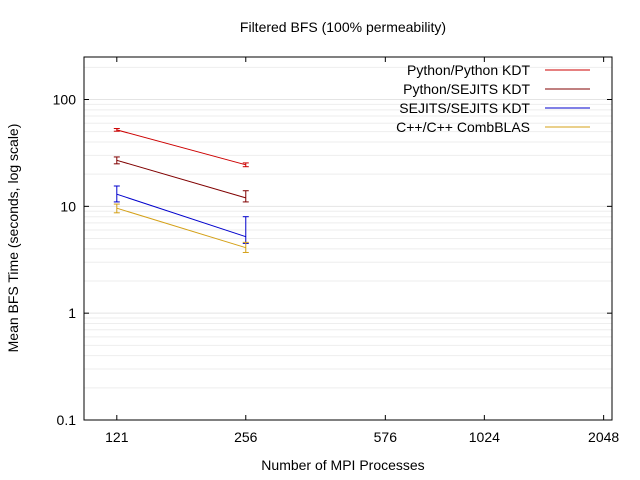 The width and height of the screenshot is (640, 480). I want to click on x-tick-label: 2048, so click(603, 437).